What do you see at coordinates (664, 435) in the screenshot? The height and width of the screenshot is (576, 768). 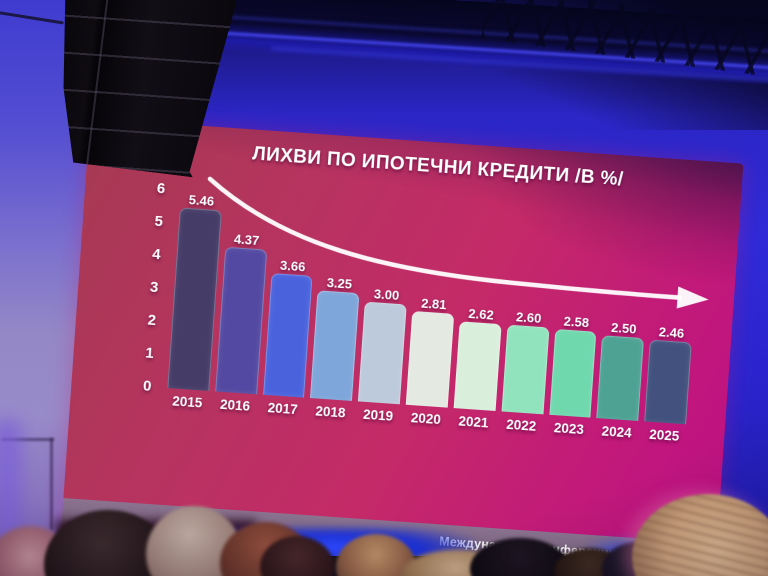 I see `bar-year-label: 2025` at bounding box center [664, 435].